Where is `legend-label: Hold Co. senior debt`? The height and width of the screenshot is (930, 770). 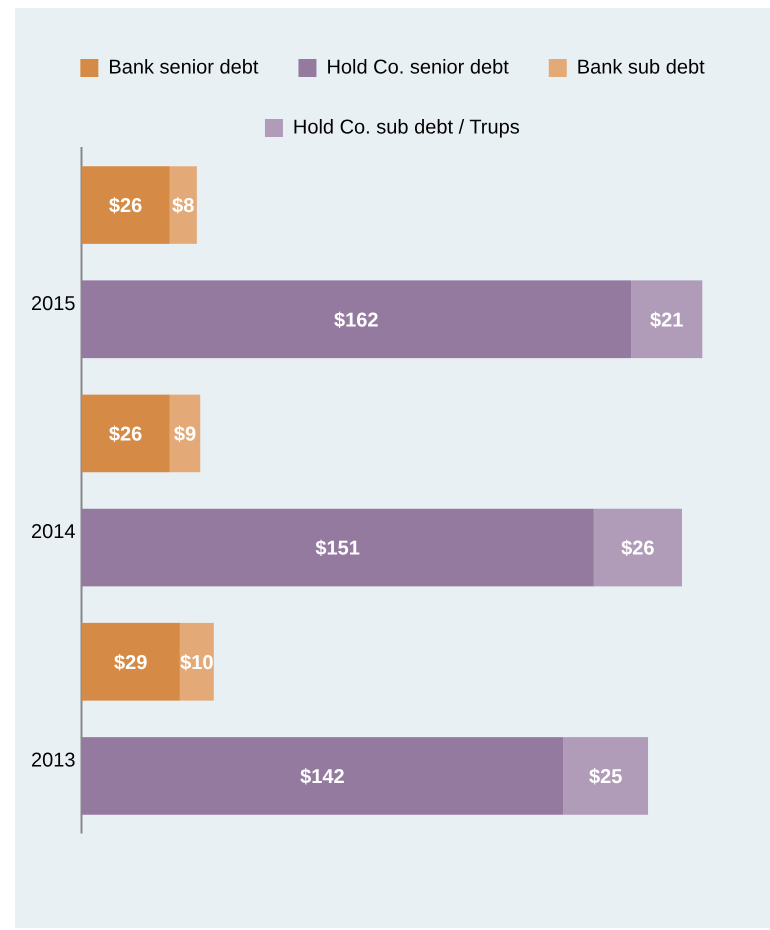 legend-label: Hold Co. senior debt is located at coordinates (418, 67).